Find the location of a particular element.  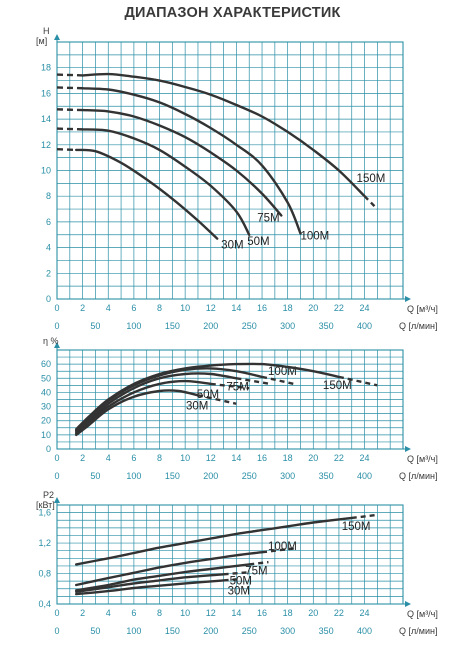

series-100M: 100M is located at coordinates (186, 564).